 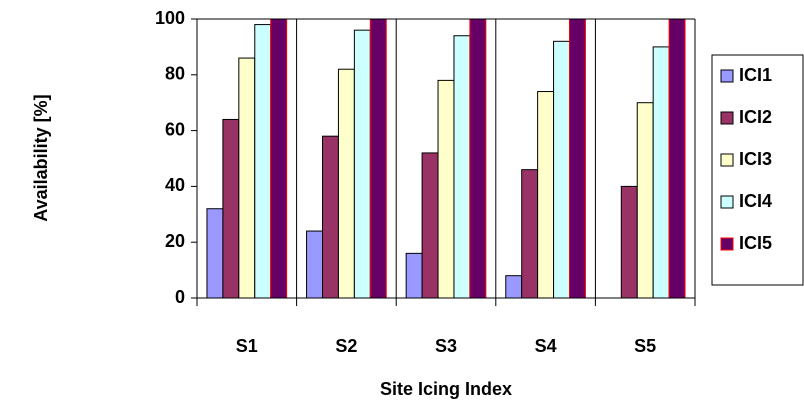 What do you see at coordinates (170, 18) in the screenshot?
I see `y-tick-label: 100` at bounding box center [170, 18].